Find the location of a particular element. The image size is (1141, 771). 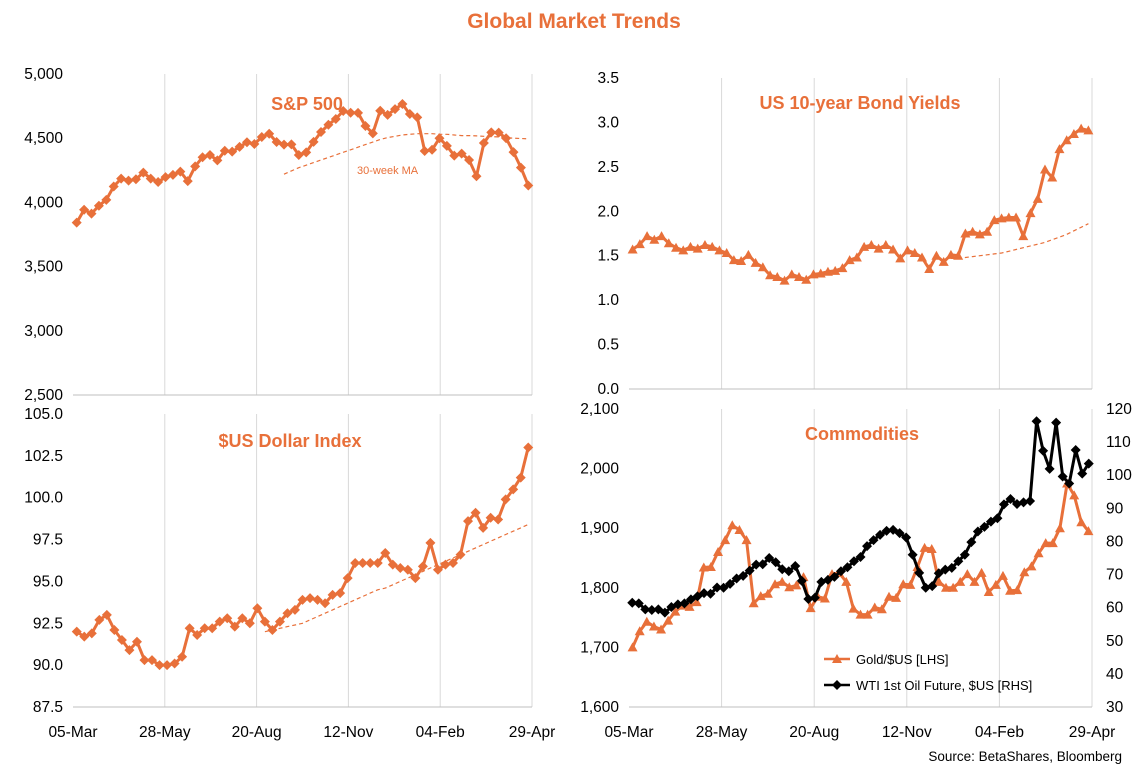

commod-yr-tick-label: 50 is located at coordinates (1115, 641).